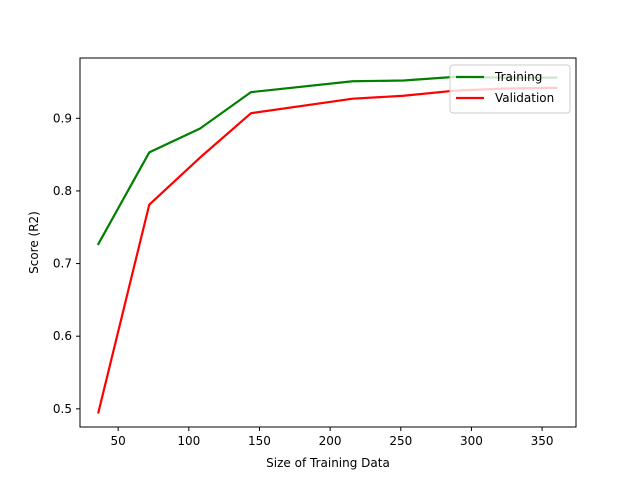  What do you see at coordinates (62, 336) in the screenshot?
I see `y-tick-label: 0.6` at bounding box center [62, 336].